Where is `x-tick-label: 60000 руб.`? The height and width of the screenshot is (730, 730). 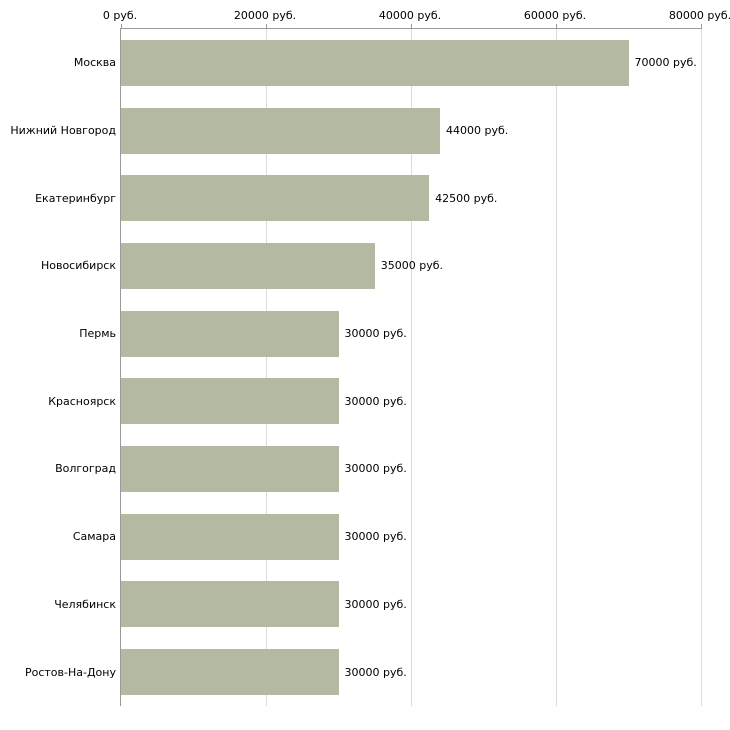
x-tick-label: 60000 руб. is located at coordinates (555, 15).